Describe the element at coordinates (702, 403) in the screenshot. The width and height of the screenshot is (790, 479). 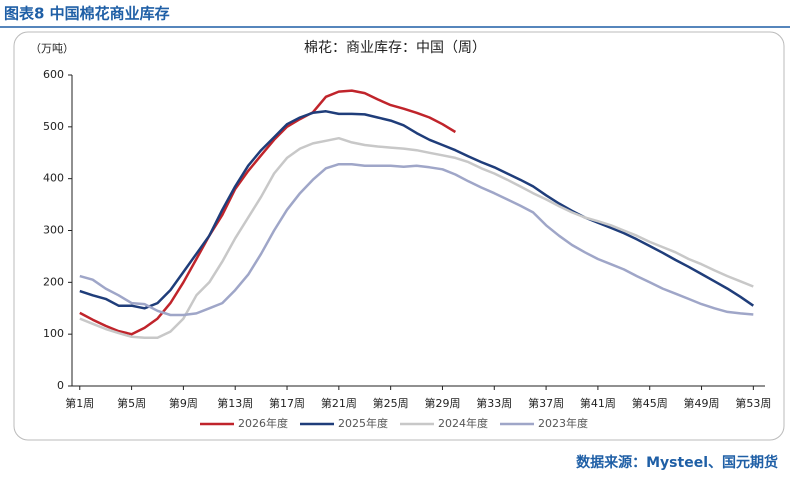
I see `x-tick-label: 第49周` at that location.